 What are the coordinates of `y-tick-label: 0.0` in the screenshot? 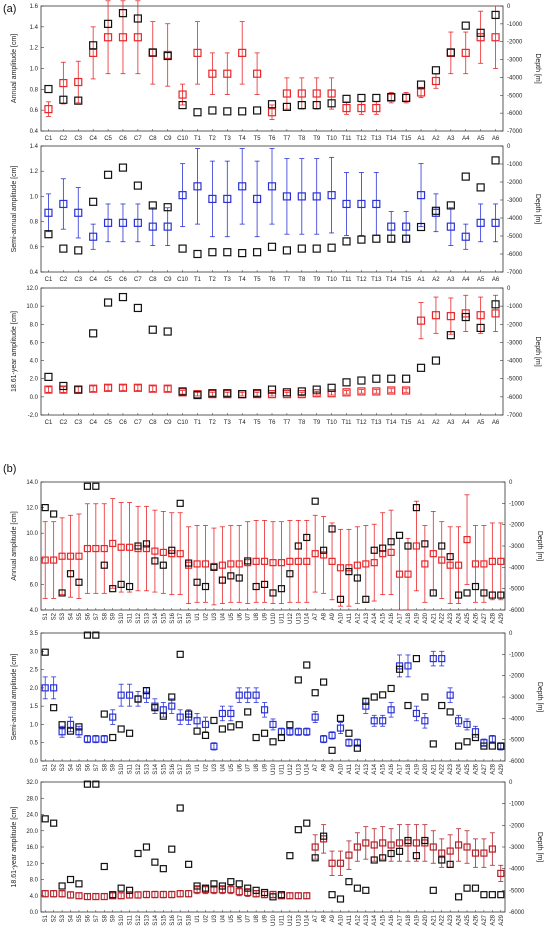 It's located at (34, 762).